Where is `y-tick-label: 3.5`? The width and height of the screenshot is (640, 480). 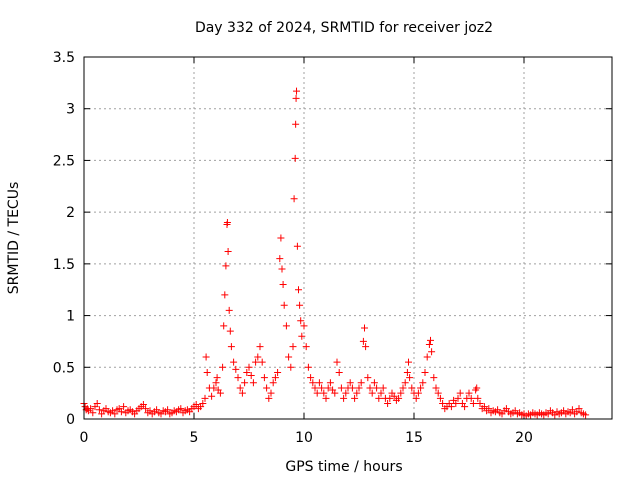
y-tick-label: 3.5 is located at coordinates (64, 58).